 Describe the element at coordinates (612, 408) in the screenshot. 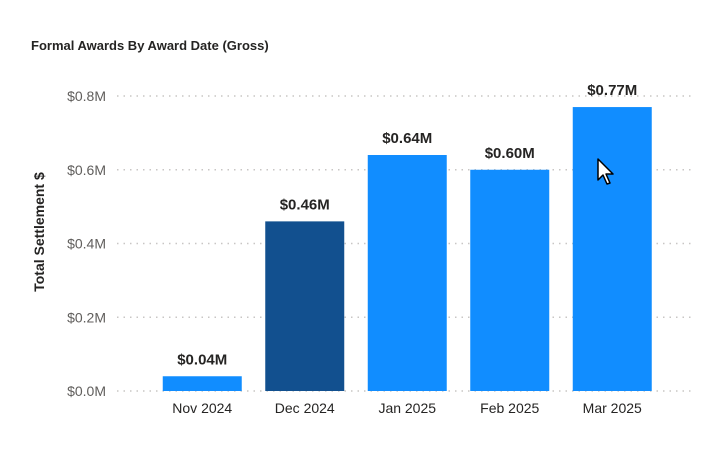

I see `x-tick-label: Mar 2025` at that location.